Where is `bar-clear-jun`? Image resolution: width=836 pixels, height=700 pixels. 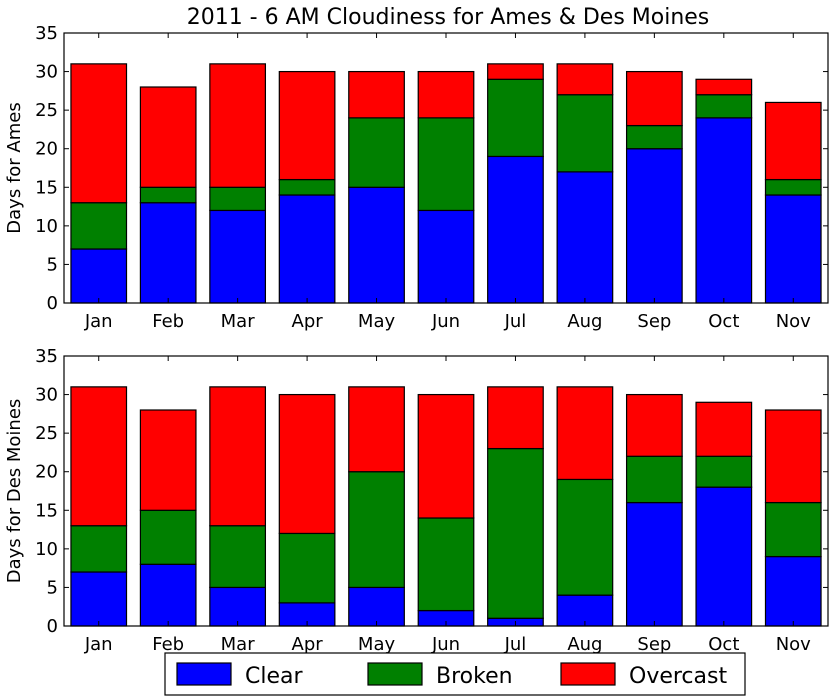 bar-clear-jun is located at coordinates (446, 256).